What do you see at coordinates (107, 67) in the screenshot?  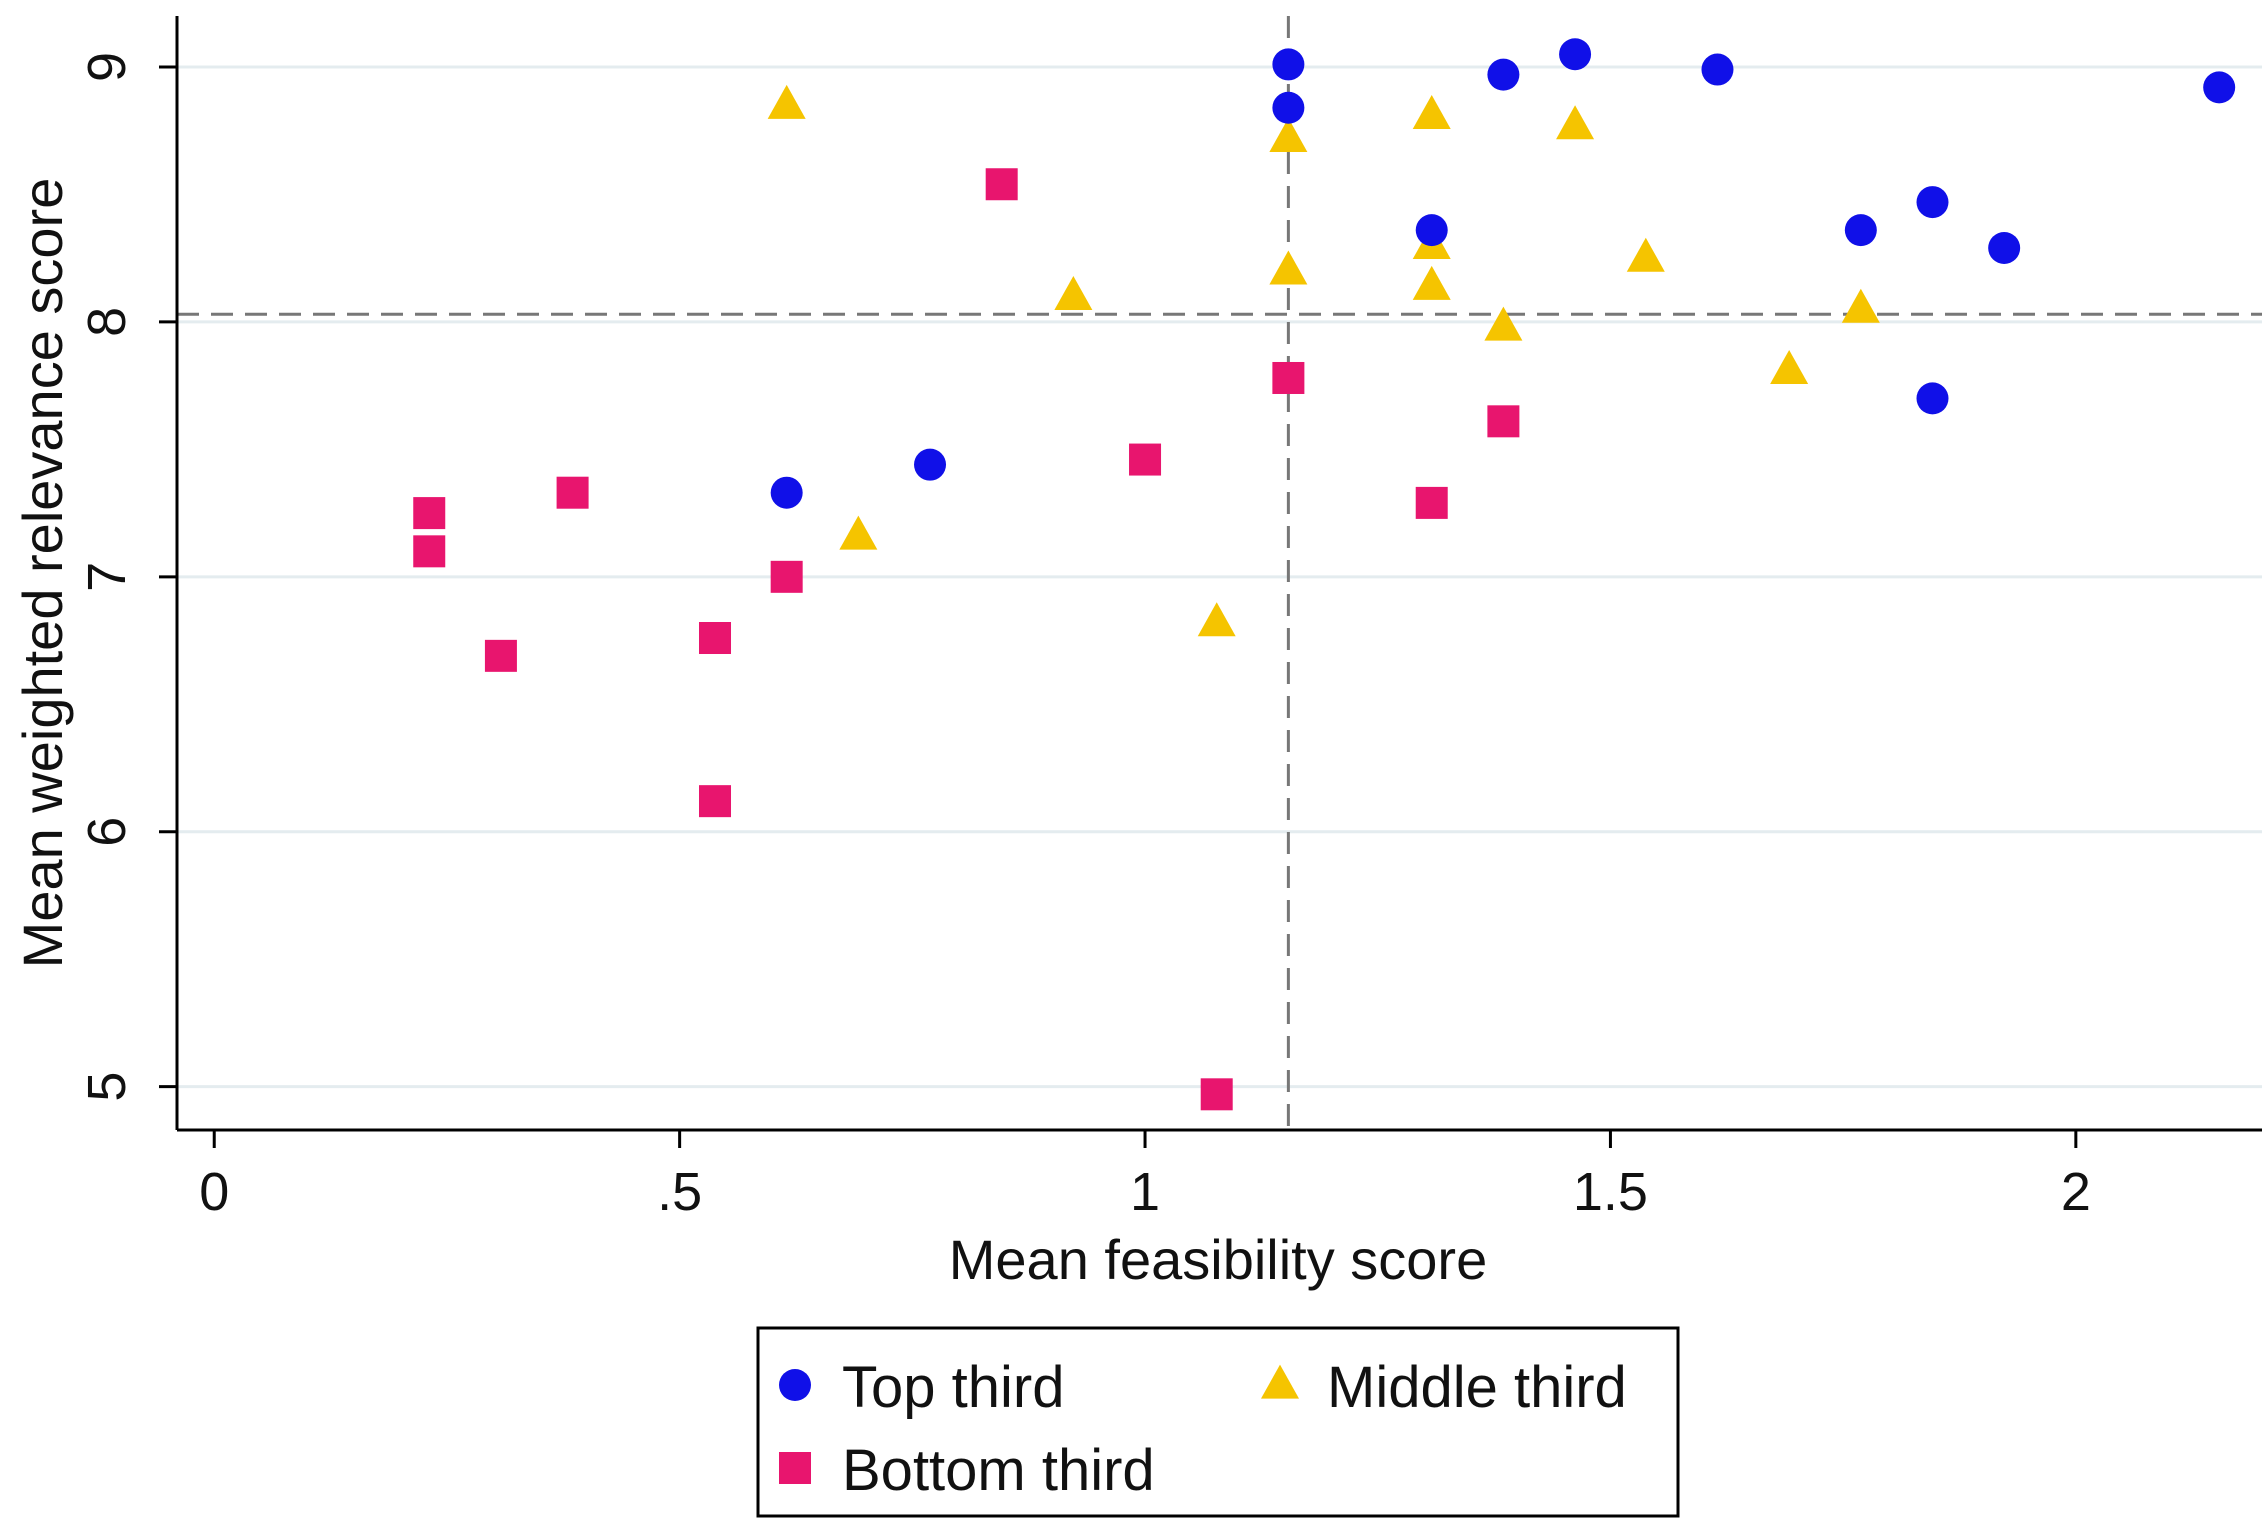 I see `y-tick-label: 9` at bounding box center [107, 67].